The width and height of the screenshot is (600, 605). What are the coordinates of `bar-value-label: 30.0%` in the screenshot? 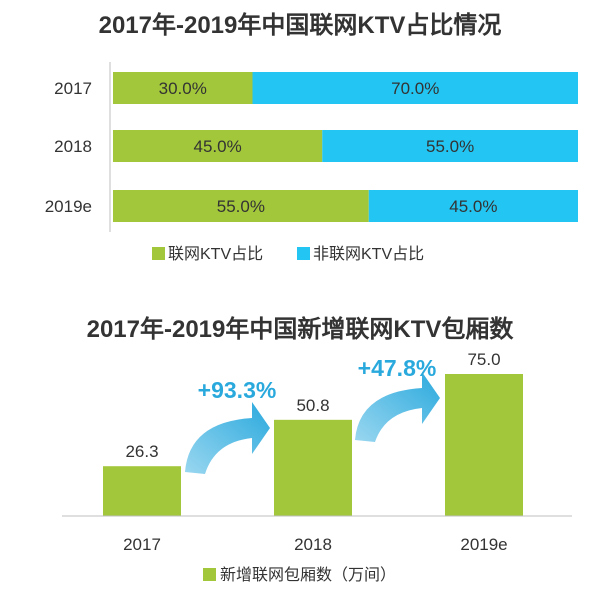 It's located at (183, 88).